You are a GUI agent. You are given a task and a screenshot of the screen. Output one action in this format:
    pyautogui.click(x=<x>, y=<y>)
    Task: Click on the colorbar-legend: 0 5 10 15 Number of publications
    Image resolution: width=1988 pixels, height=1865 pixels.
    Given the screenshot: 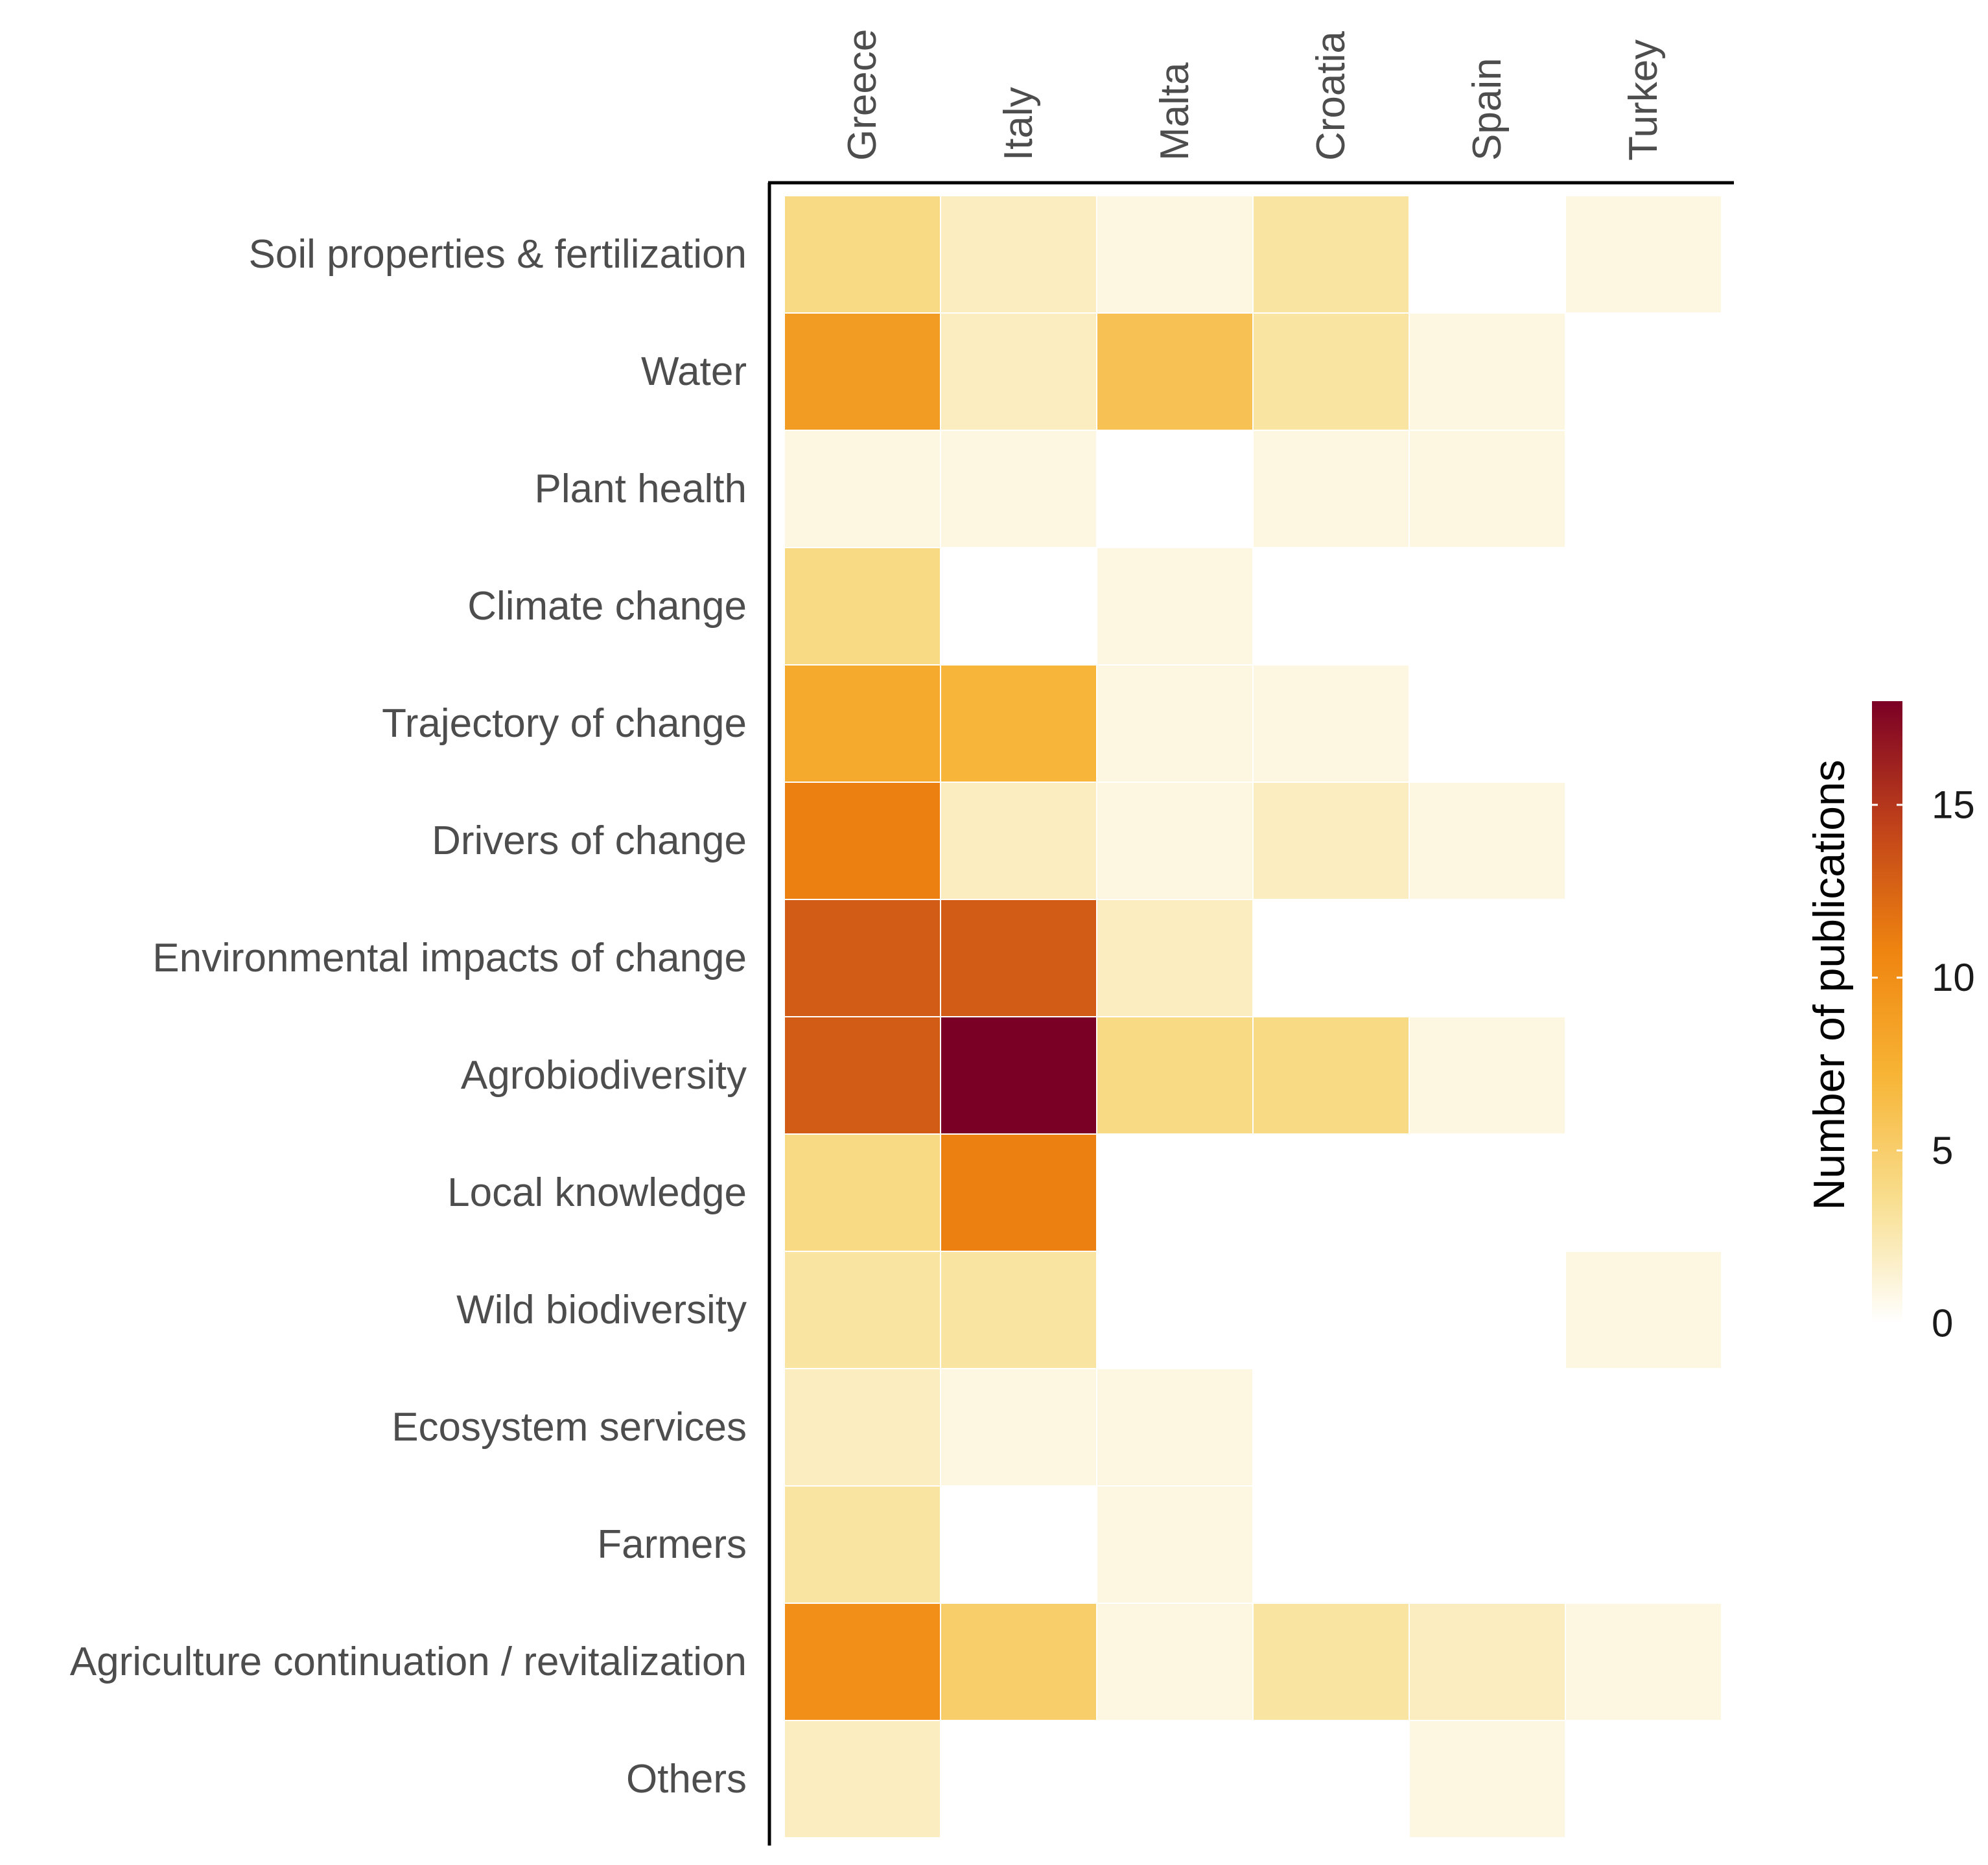 What is the action you would take?
    pyautogui.click(x=1890, y=1023)
    